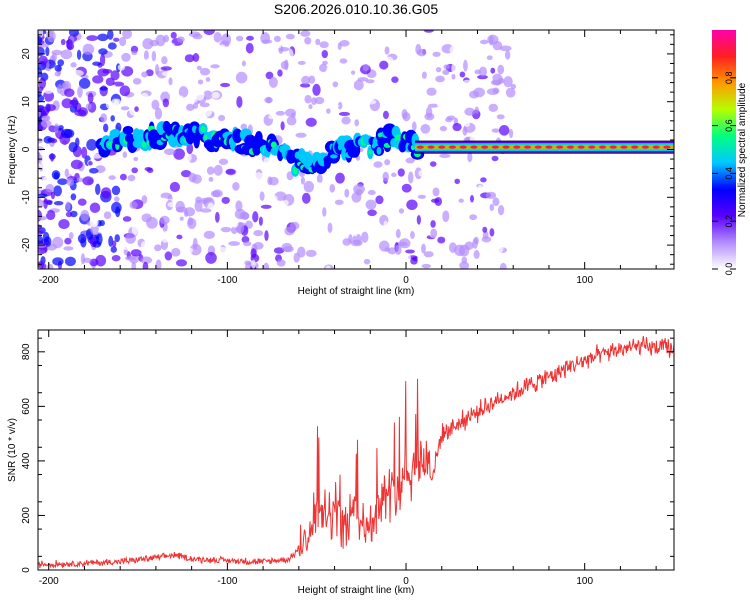  I want to click on x-tick-label: -100, so click(227, 280).